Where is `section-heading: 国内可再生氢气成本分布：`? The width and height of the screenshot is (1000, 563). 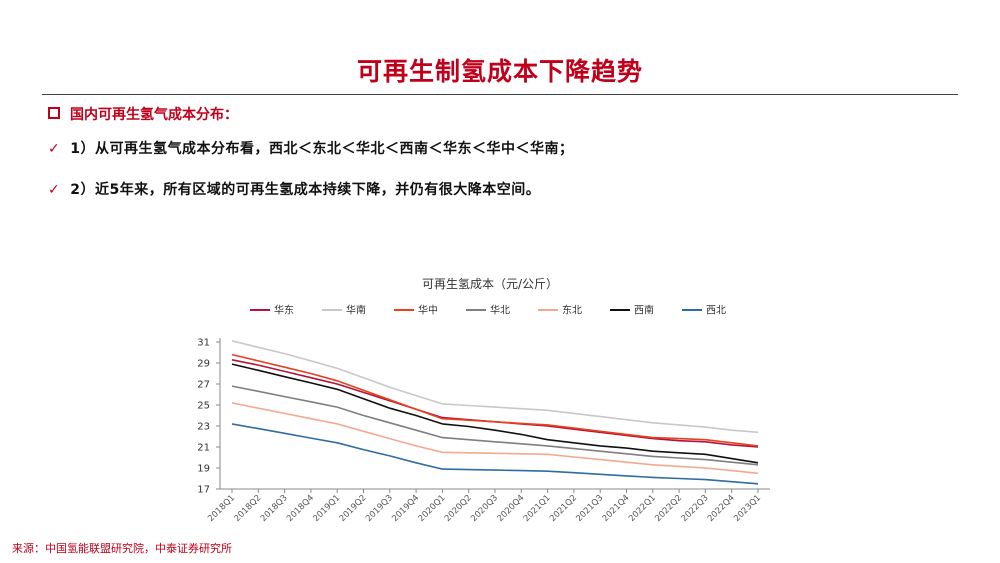
section-heading: 国内可再生氢气成本分布： is located at coordinates (143, 114).